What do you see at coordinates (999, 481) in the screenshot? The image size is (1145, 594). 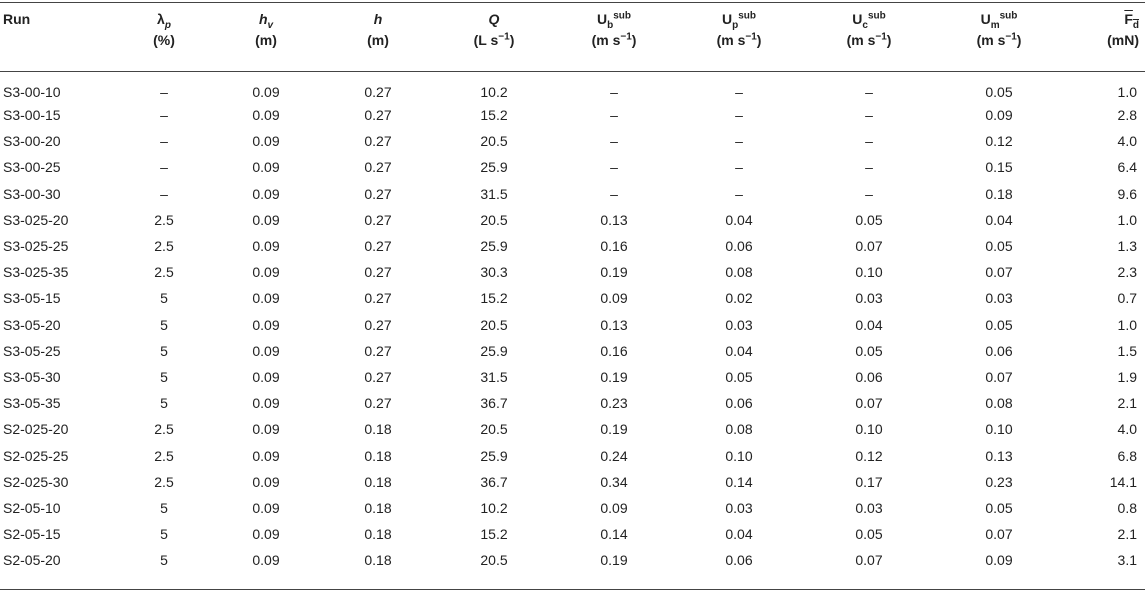 I see `table-cell: 0.23` at bounding box center [999, 481].